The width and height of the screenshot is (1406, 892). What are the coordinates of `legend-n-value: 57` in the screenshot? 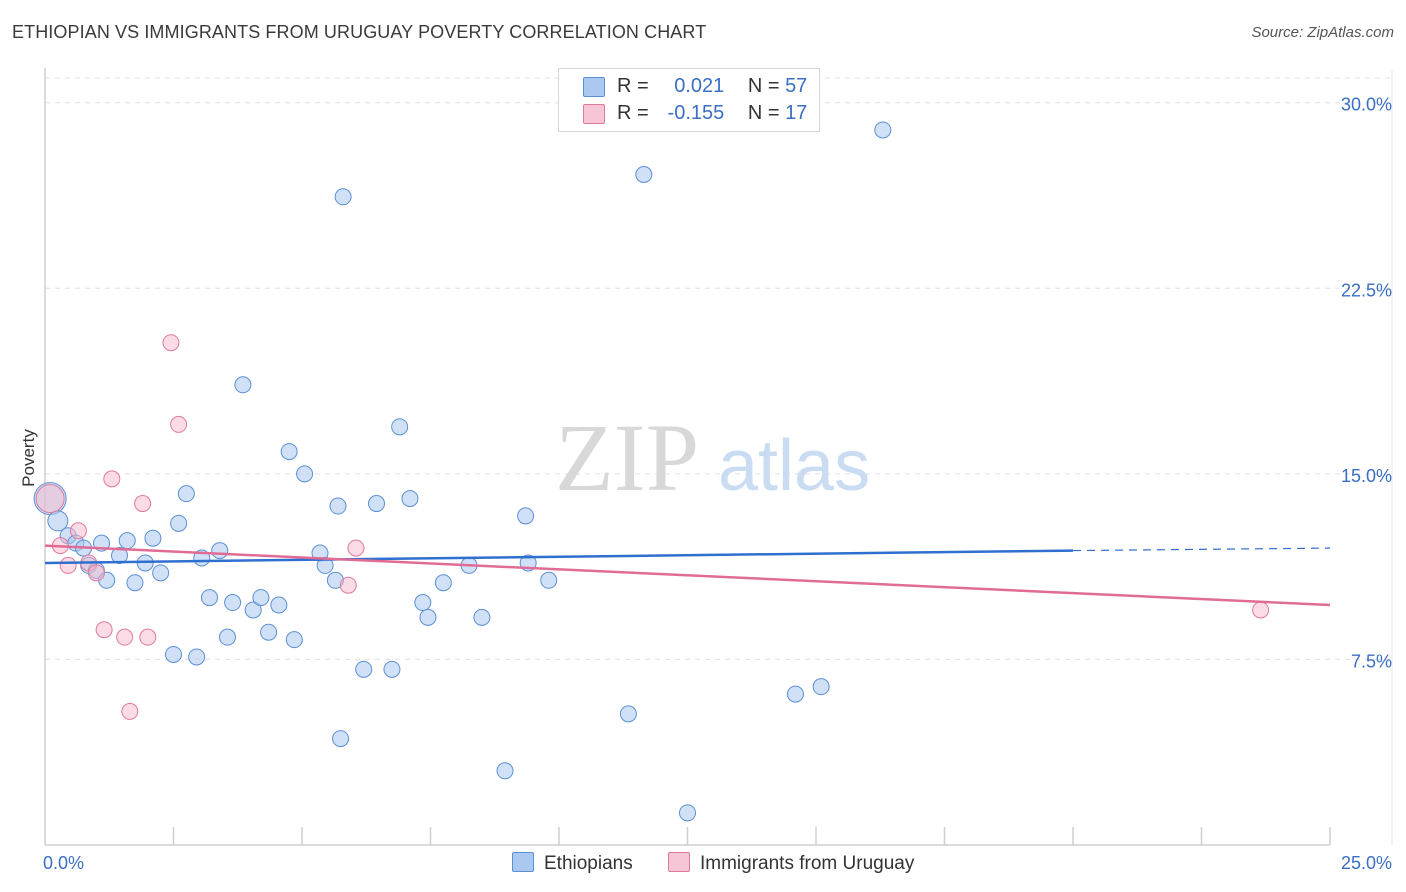 It's located at (796, 86).